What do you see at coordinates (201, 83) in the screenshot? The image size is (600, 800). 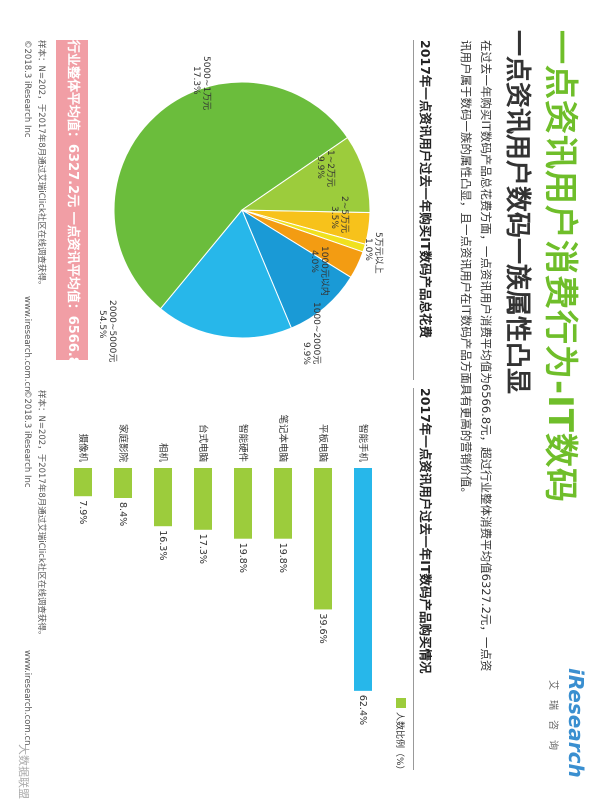 I see `pie-label-5000-10000: 5000~1万元 17.3%` at bounding box center [201, 83].